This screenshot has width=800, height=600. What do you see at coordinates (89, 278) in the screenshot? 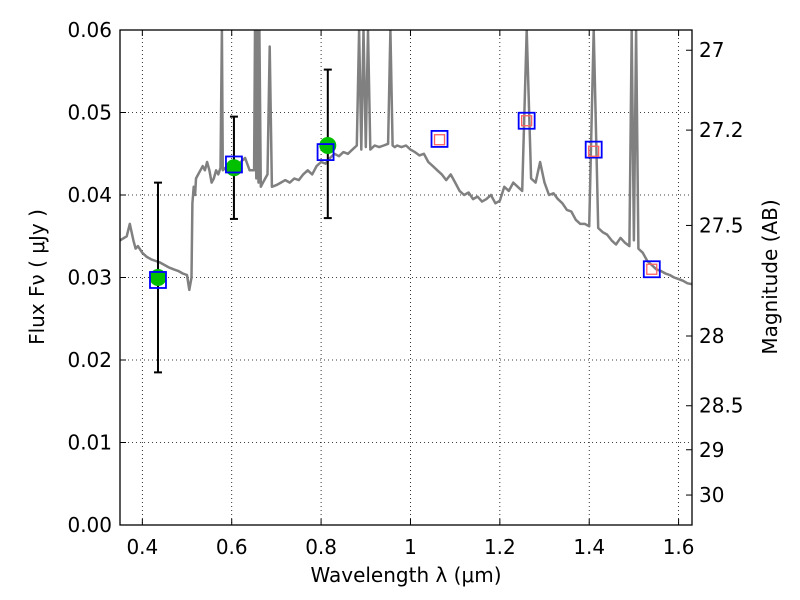
I see `y-tick-label: 0.03` at bounding box center [89, 278].